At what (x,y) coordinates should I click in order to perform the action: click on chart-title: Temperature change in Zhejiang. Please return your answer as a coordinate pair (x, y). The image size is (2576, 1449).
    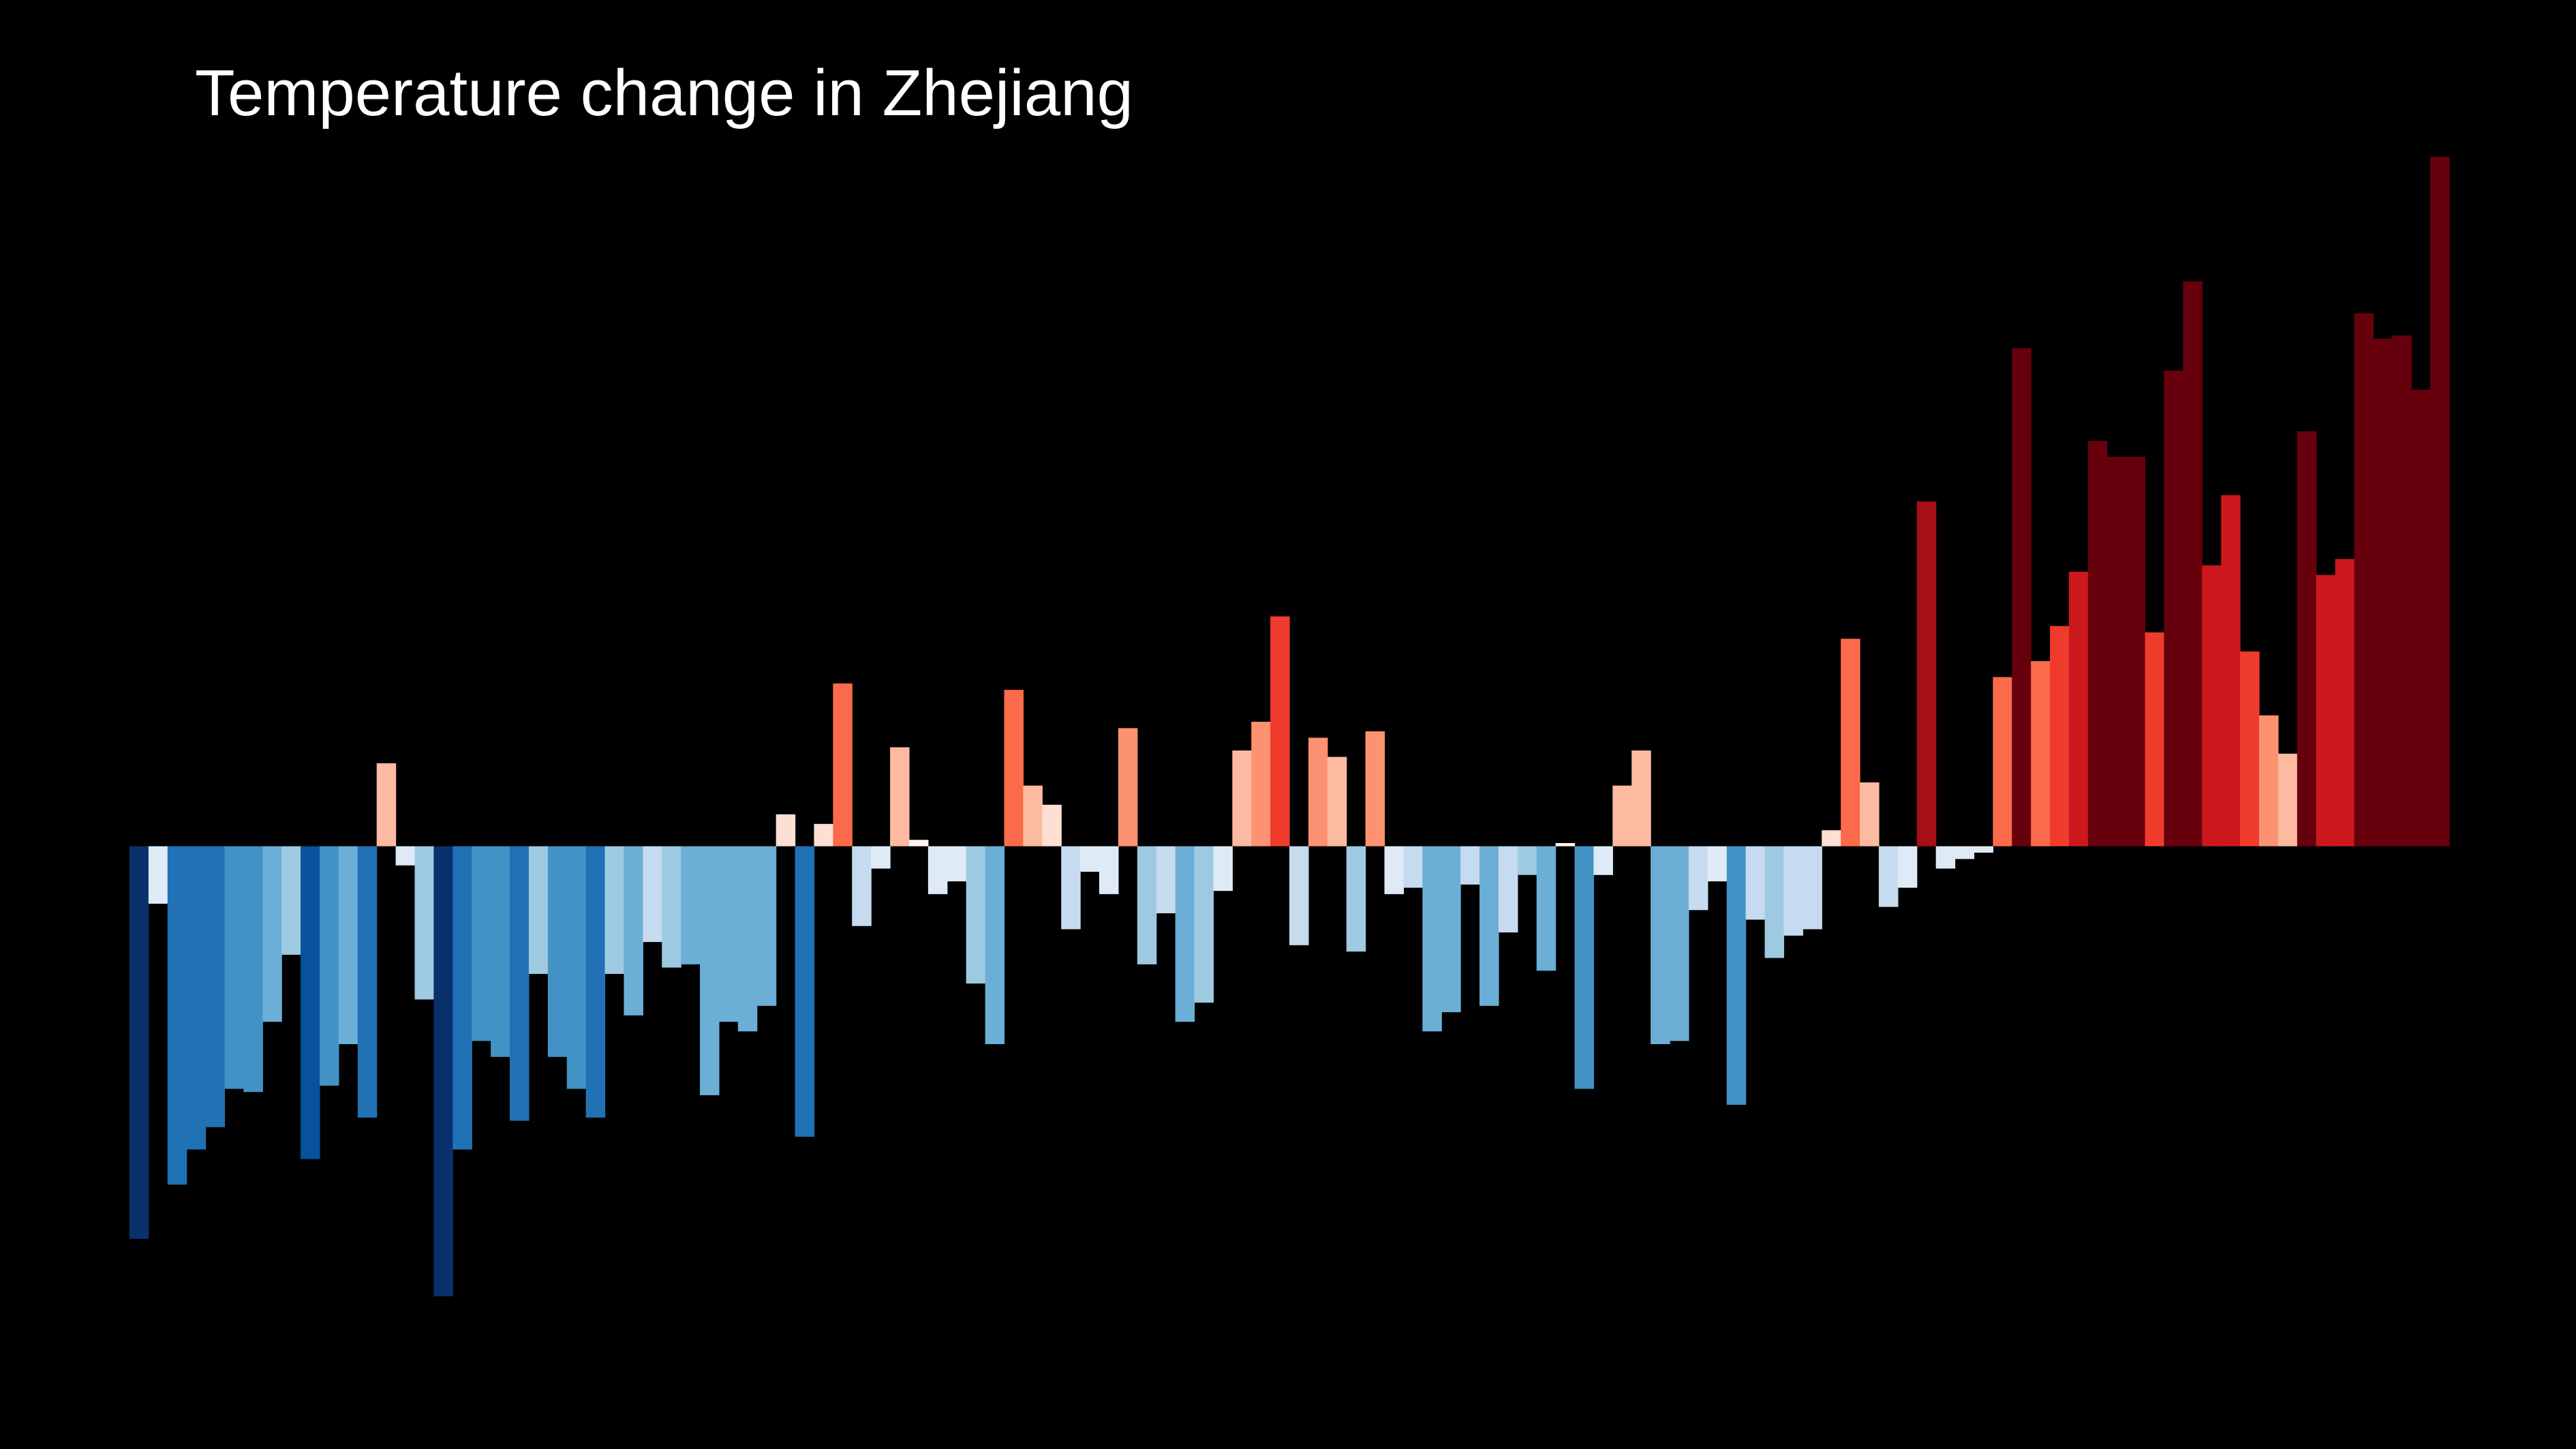
    Looking at the image, I should click on (664, 93).